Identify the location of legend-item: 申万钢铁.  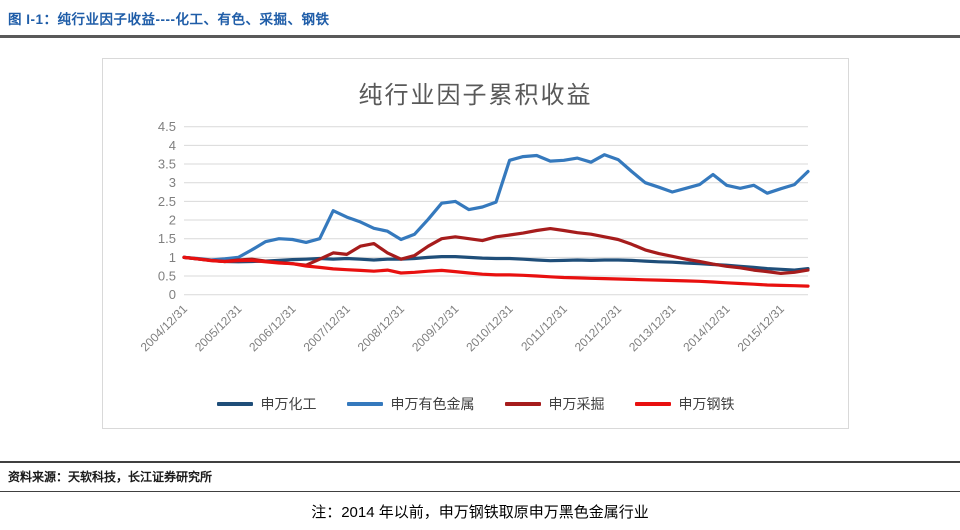
(684, 404).